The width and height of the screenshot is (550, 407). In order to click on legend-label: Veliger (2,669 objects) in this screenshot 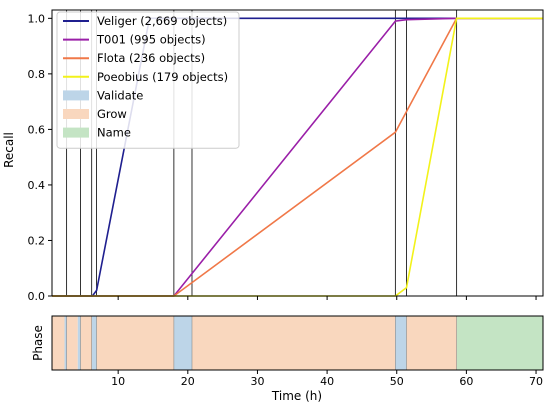, I will do `click(162, 21)`.